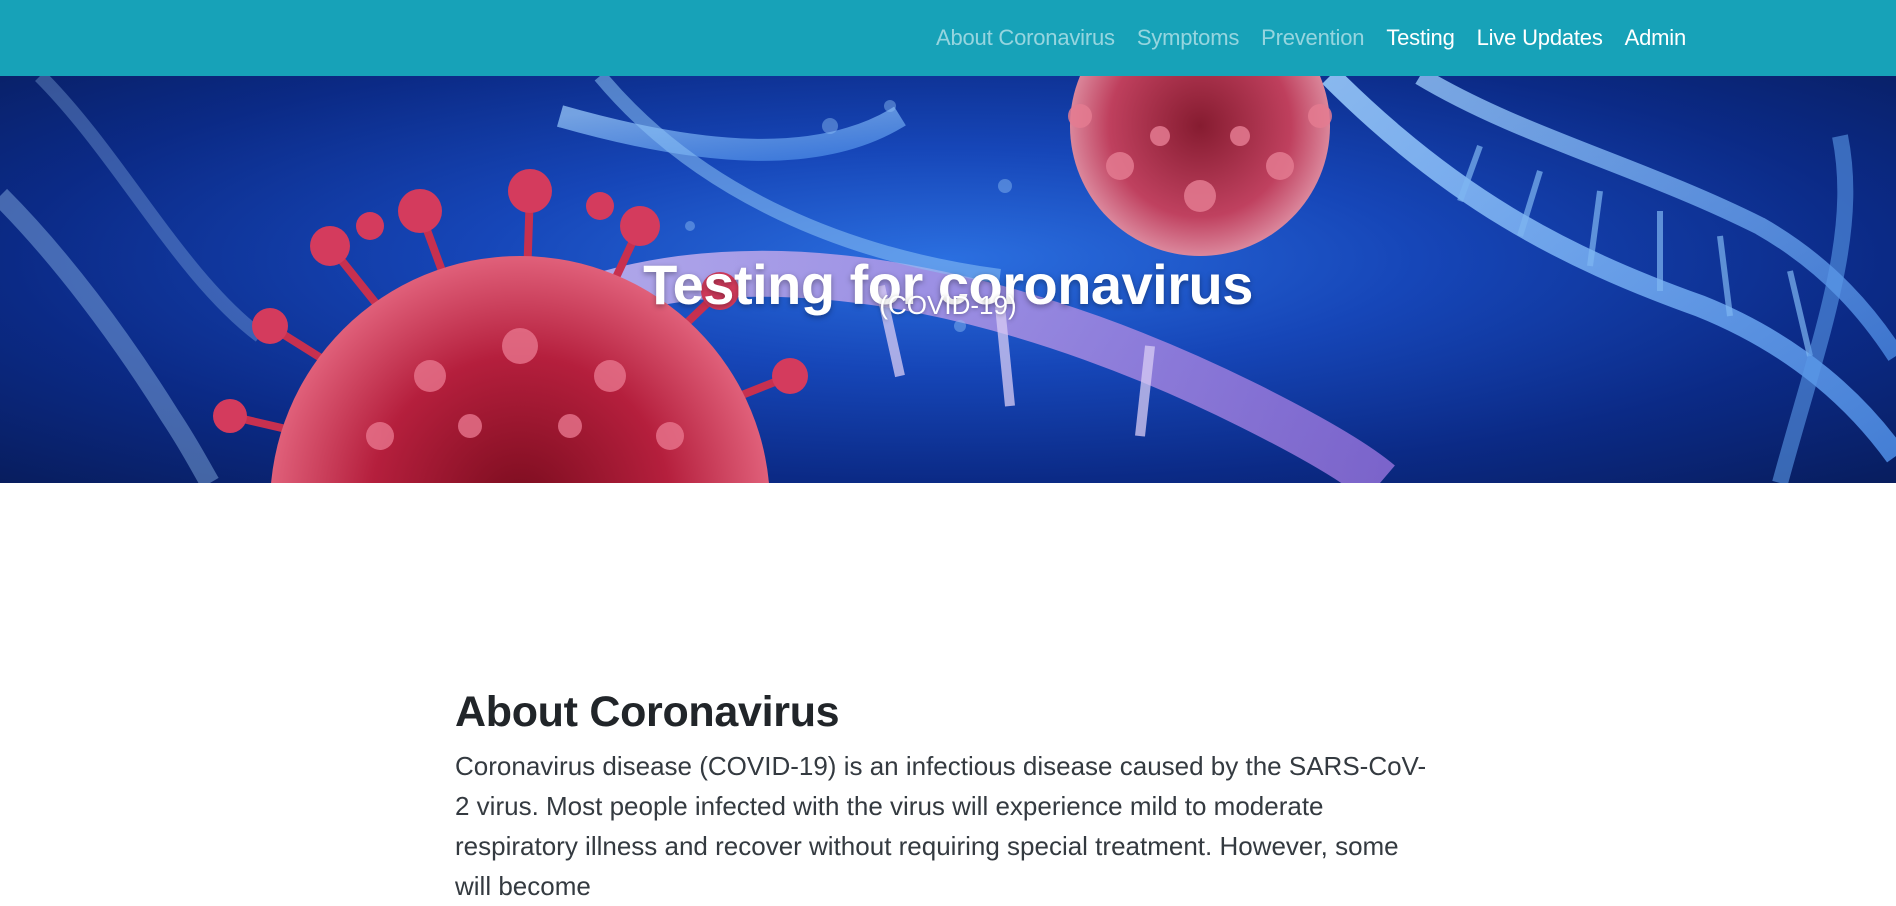  Describe the element at coordinates (948, 305) in the screenshot. I see `hero-subtitle: (COVID-19)` at that location.